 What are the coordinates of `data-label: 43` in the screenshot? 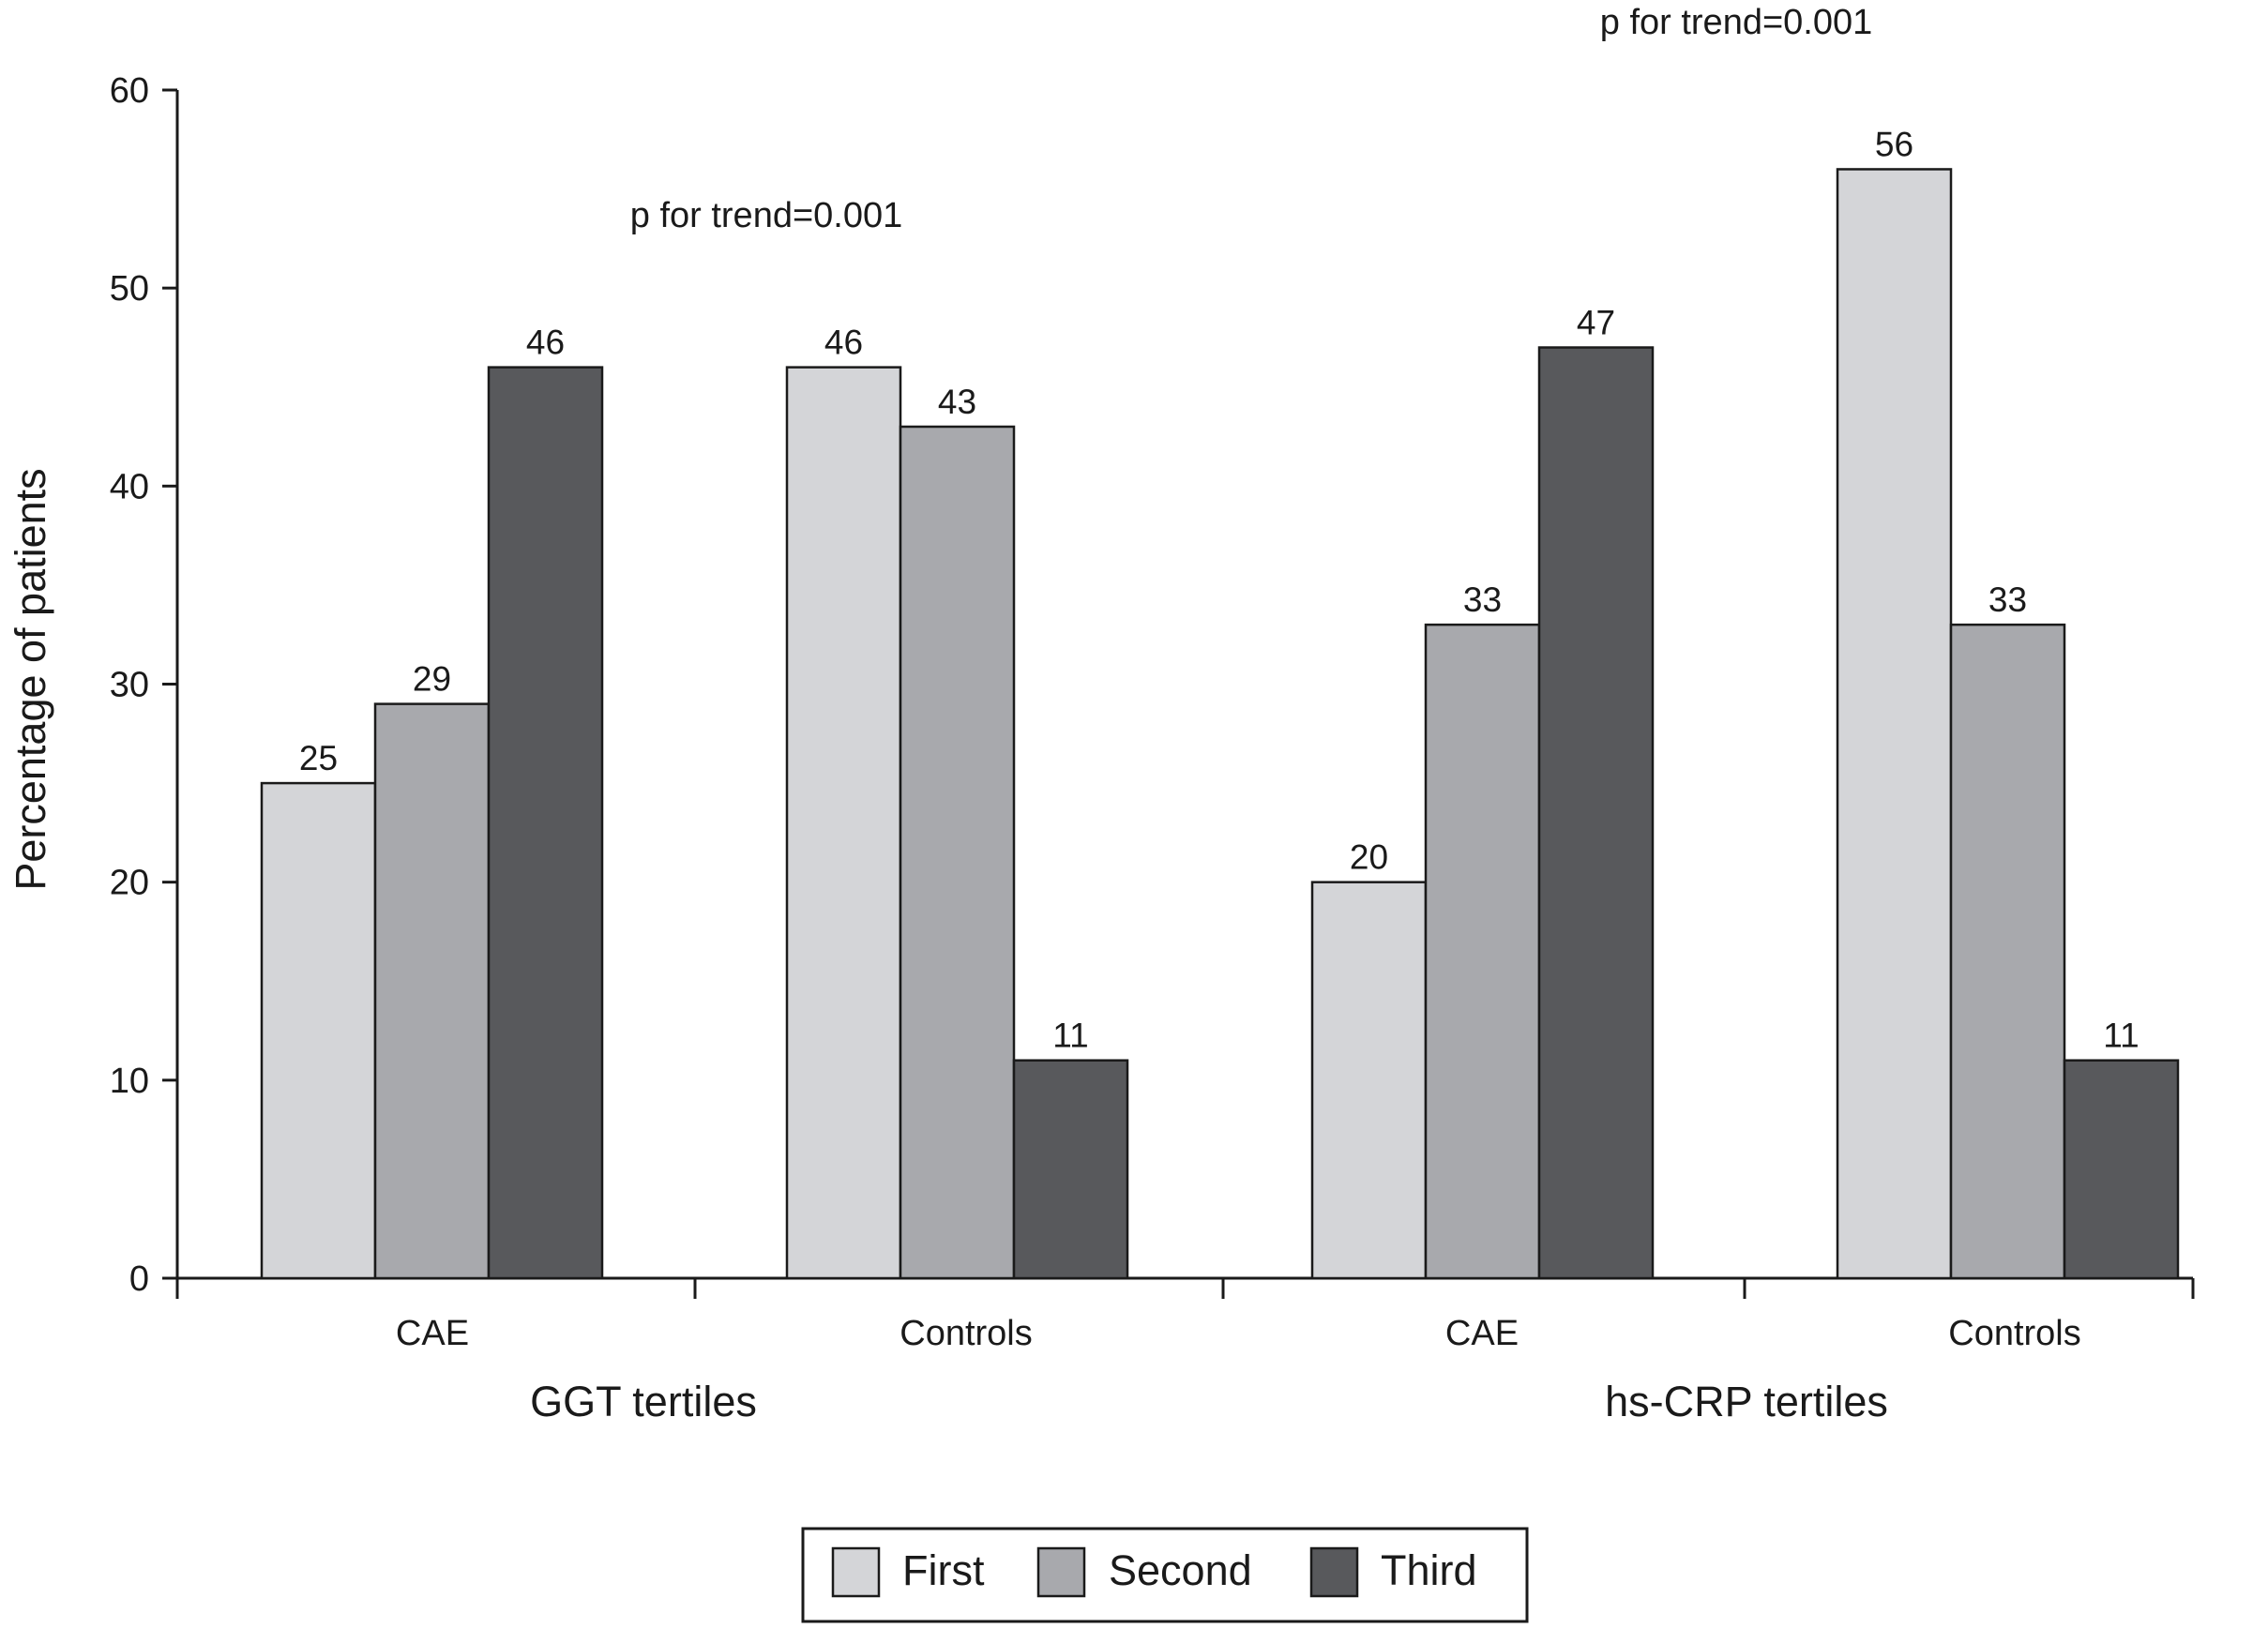 It's located at (957, 402).